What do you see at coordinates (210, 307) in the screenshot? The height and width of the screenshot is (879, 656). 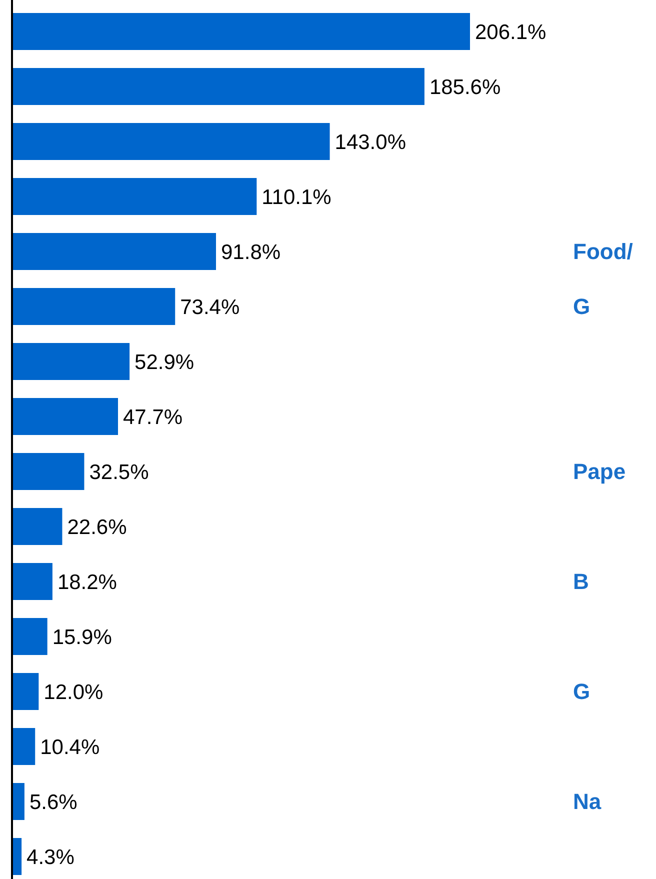 I see `data-label: 73.4%` at bounding box center [210, 307].